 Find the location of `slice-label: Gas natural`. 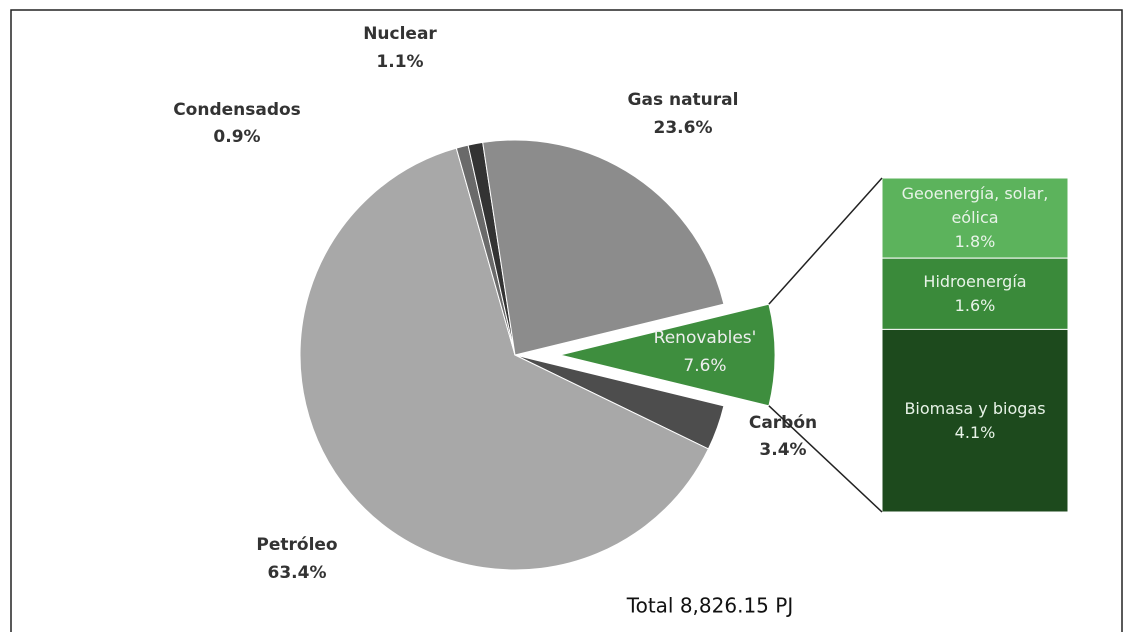

slice-label: Gas natural is located at coordinates (683, 100).